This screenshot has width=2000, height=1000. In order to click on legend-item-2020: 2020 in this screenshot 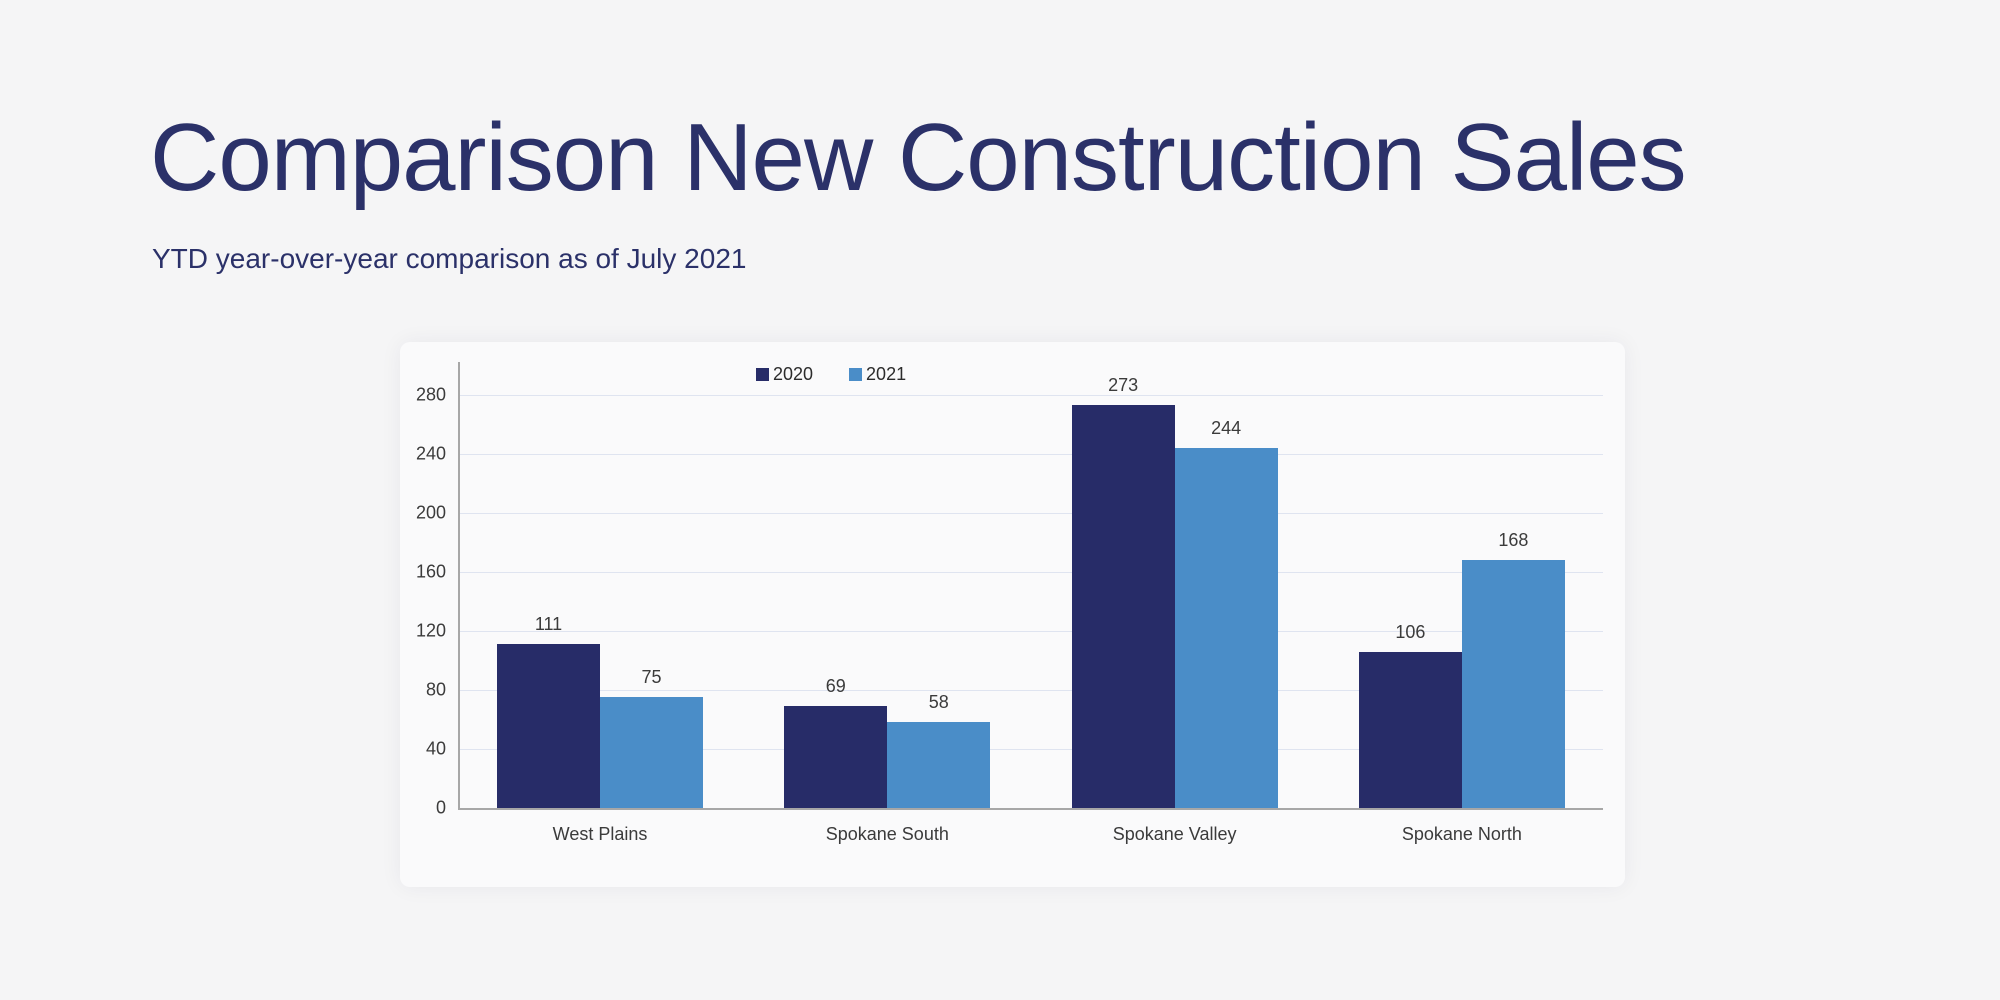, I will do `click(784, 374)`.